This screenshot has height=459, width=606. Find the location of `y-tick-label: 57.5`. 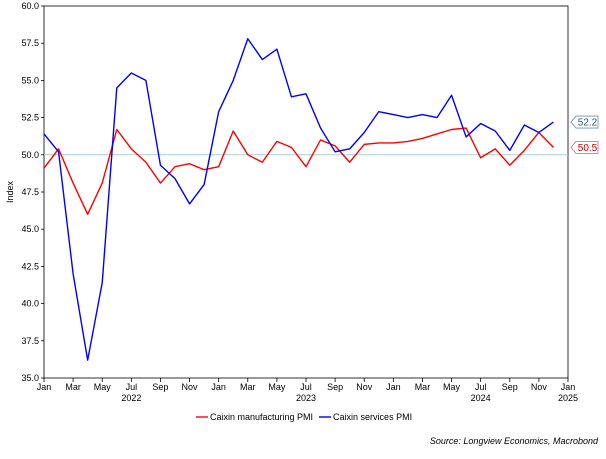

y-tick-label: 57.5 is located at coordinates (30, 43).